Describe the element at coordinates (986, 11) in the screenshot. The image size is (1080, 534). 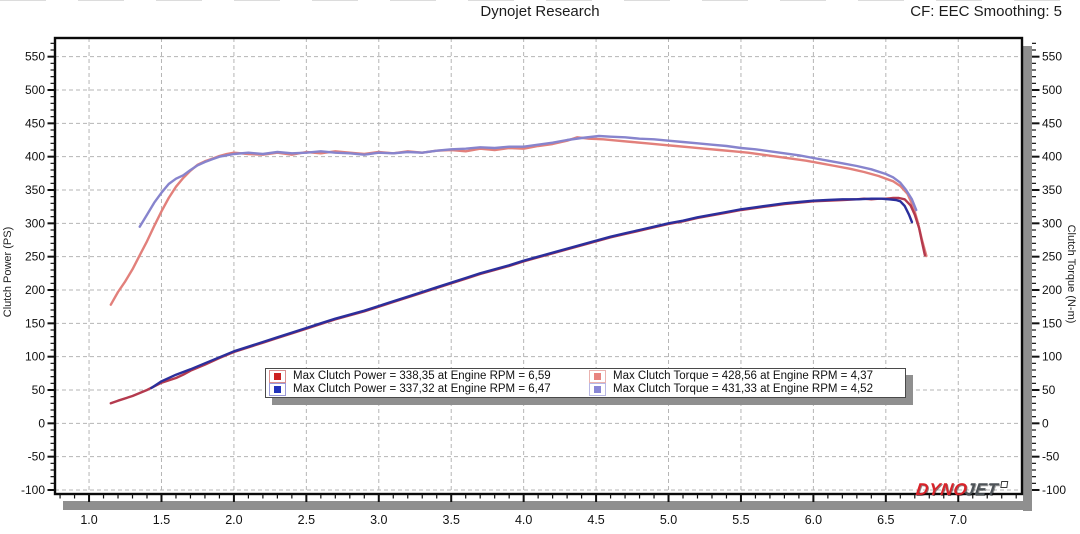
I see `correction-factor-note: CF: EEC Smoothing: 5` at that location.